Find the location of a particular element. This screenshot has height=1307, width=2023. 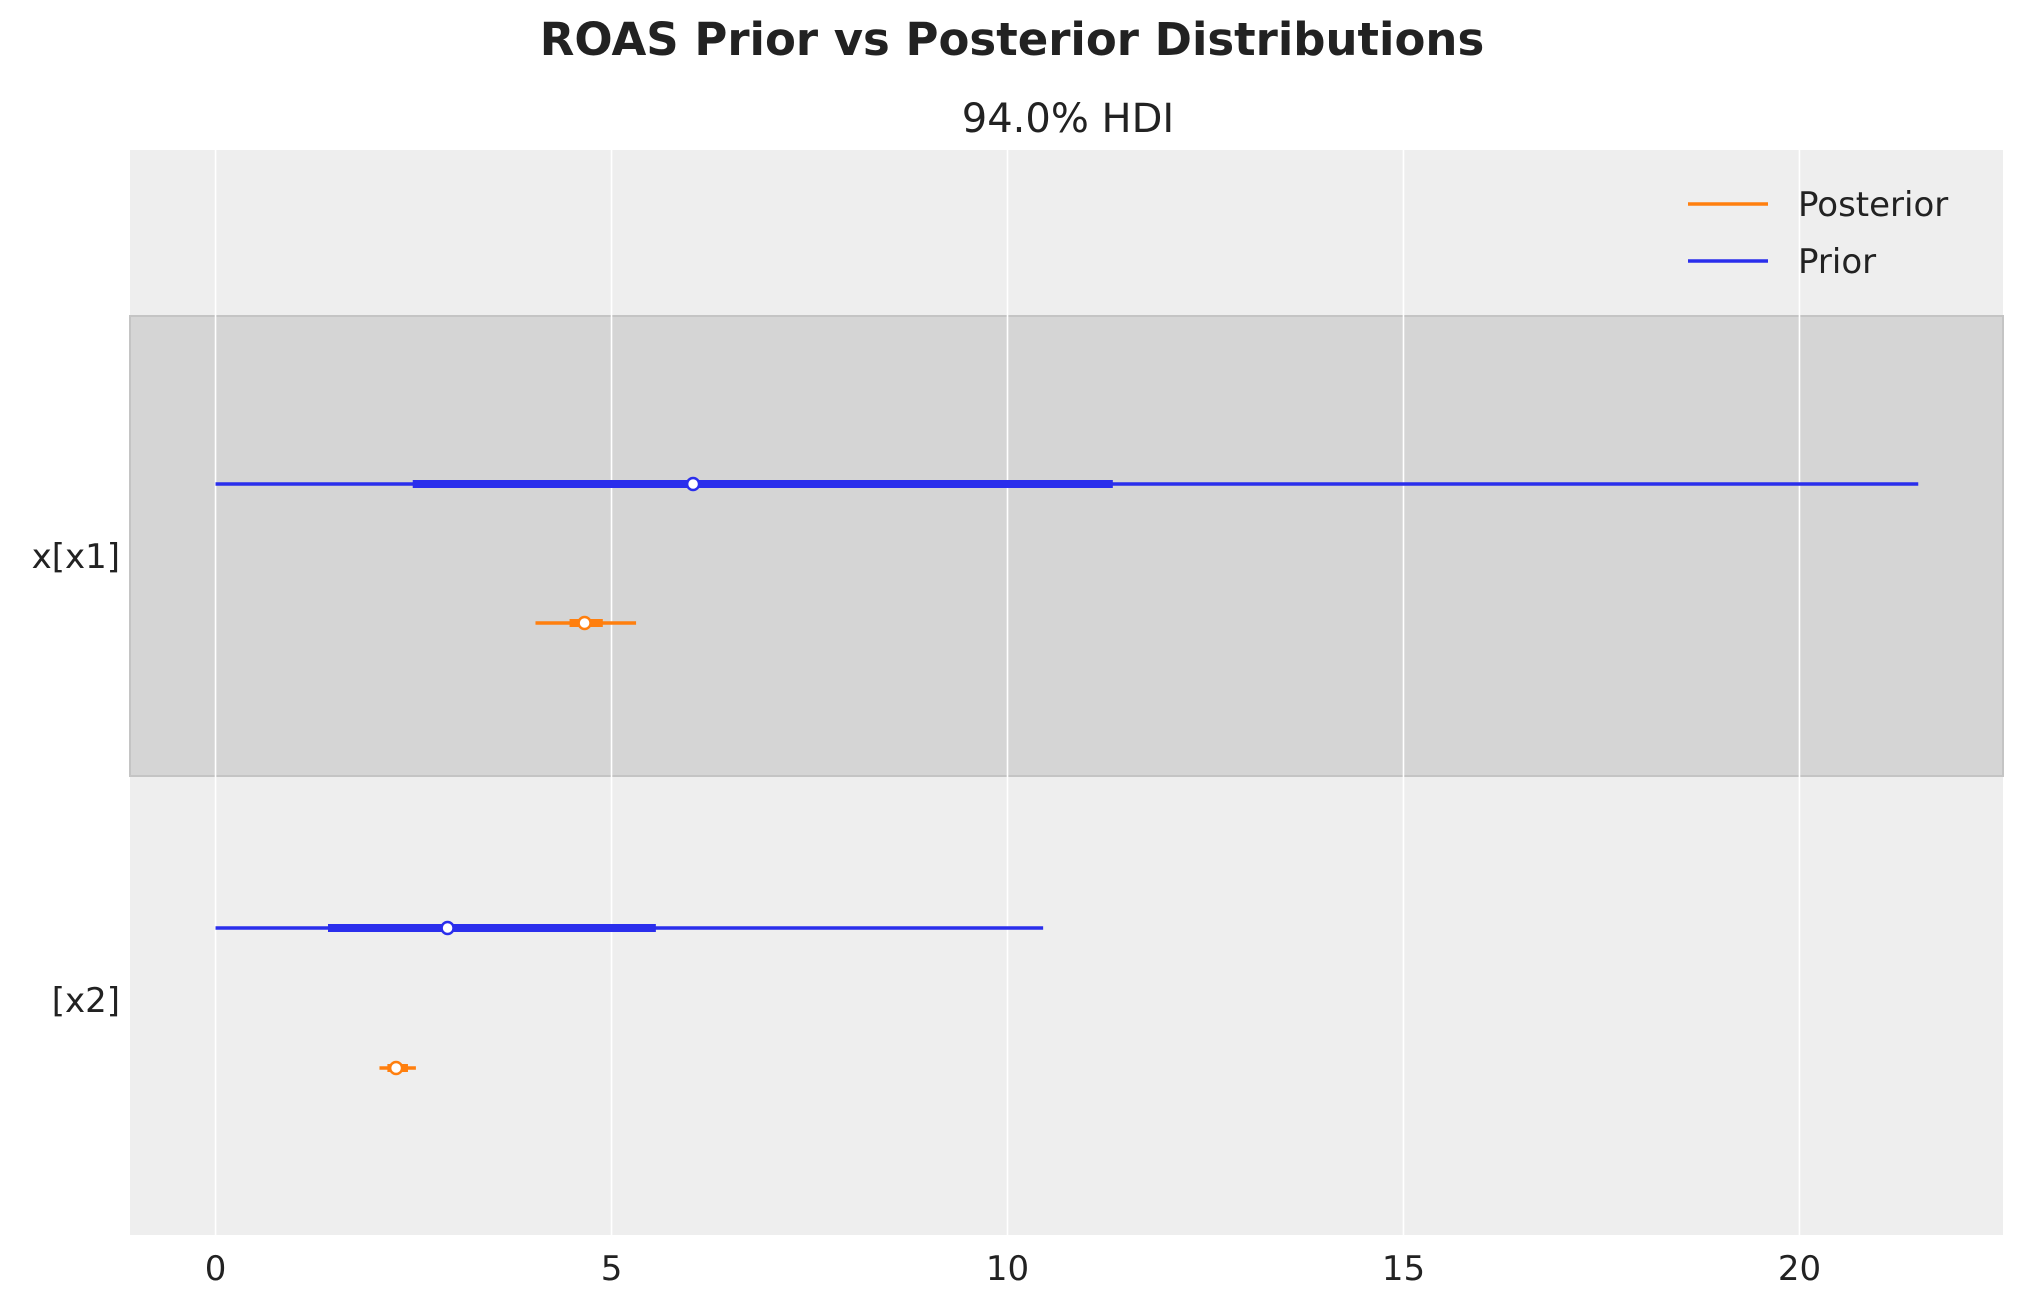

y-tick-label: [x2] is located at coordinates (86, 1001).